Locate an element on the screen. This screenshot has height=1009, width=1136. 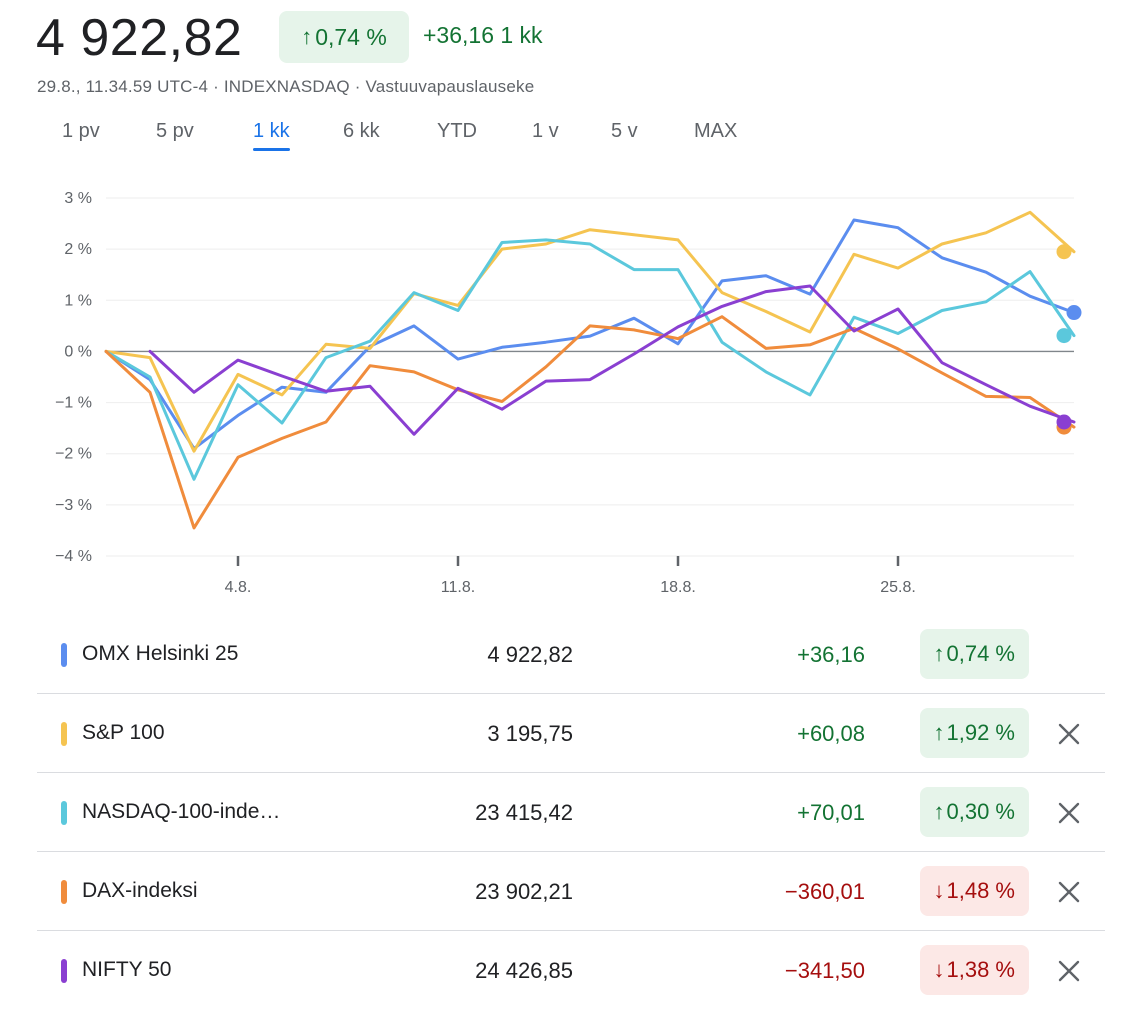
tab-5-pv: 5 pv is located at coordinates (175, 131).